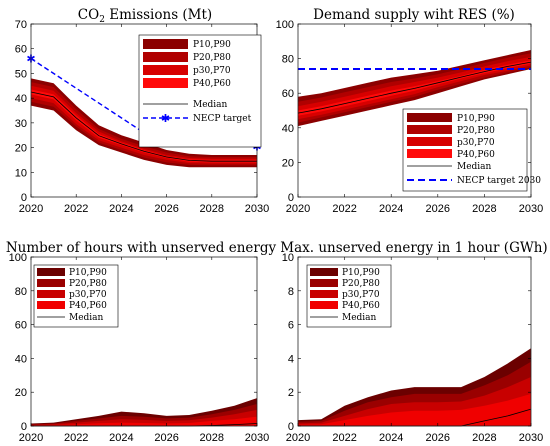  I want to click on legend: P10,P90 P20,P80 p30,P70 P40,P60 Median, so click(76, 296).